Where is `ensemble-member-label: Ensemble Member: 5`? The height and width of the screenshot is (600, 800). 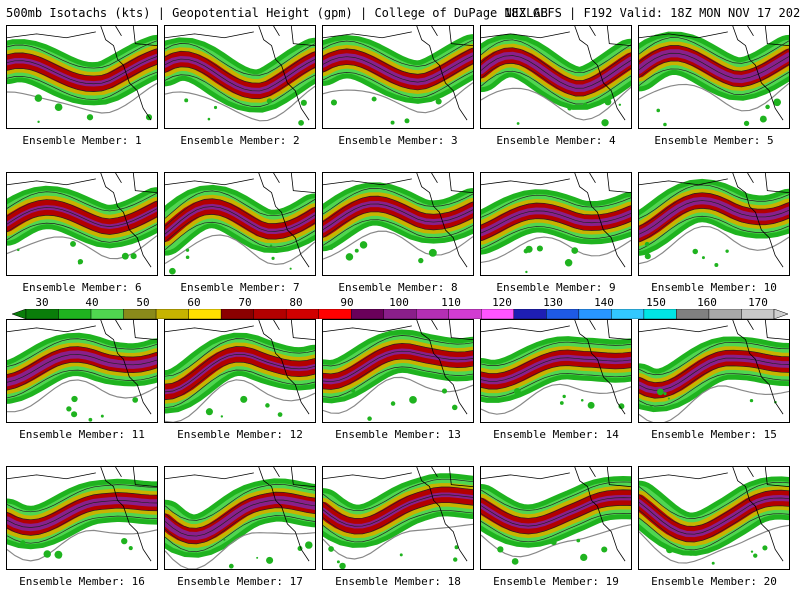
ensemble-member-label: Ensemble Member: 5 is located at coordinates (714, 140).